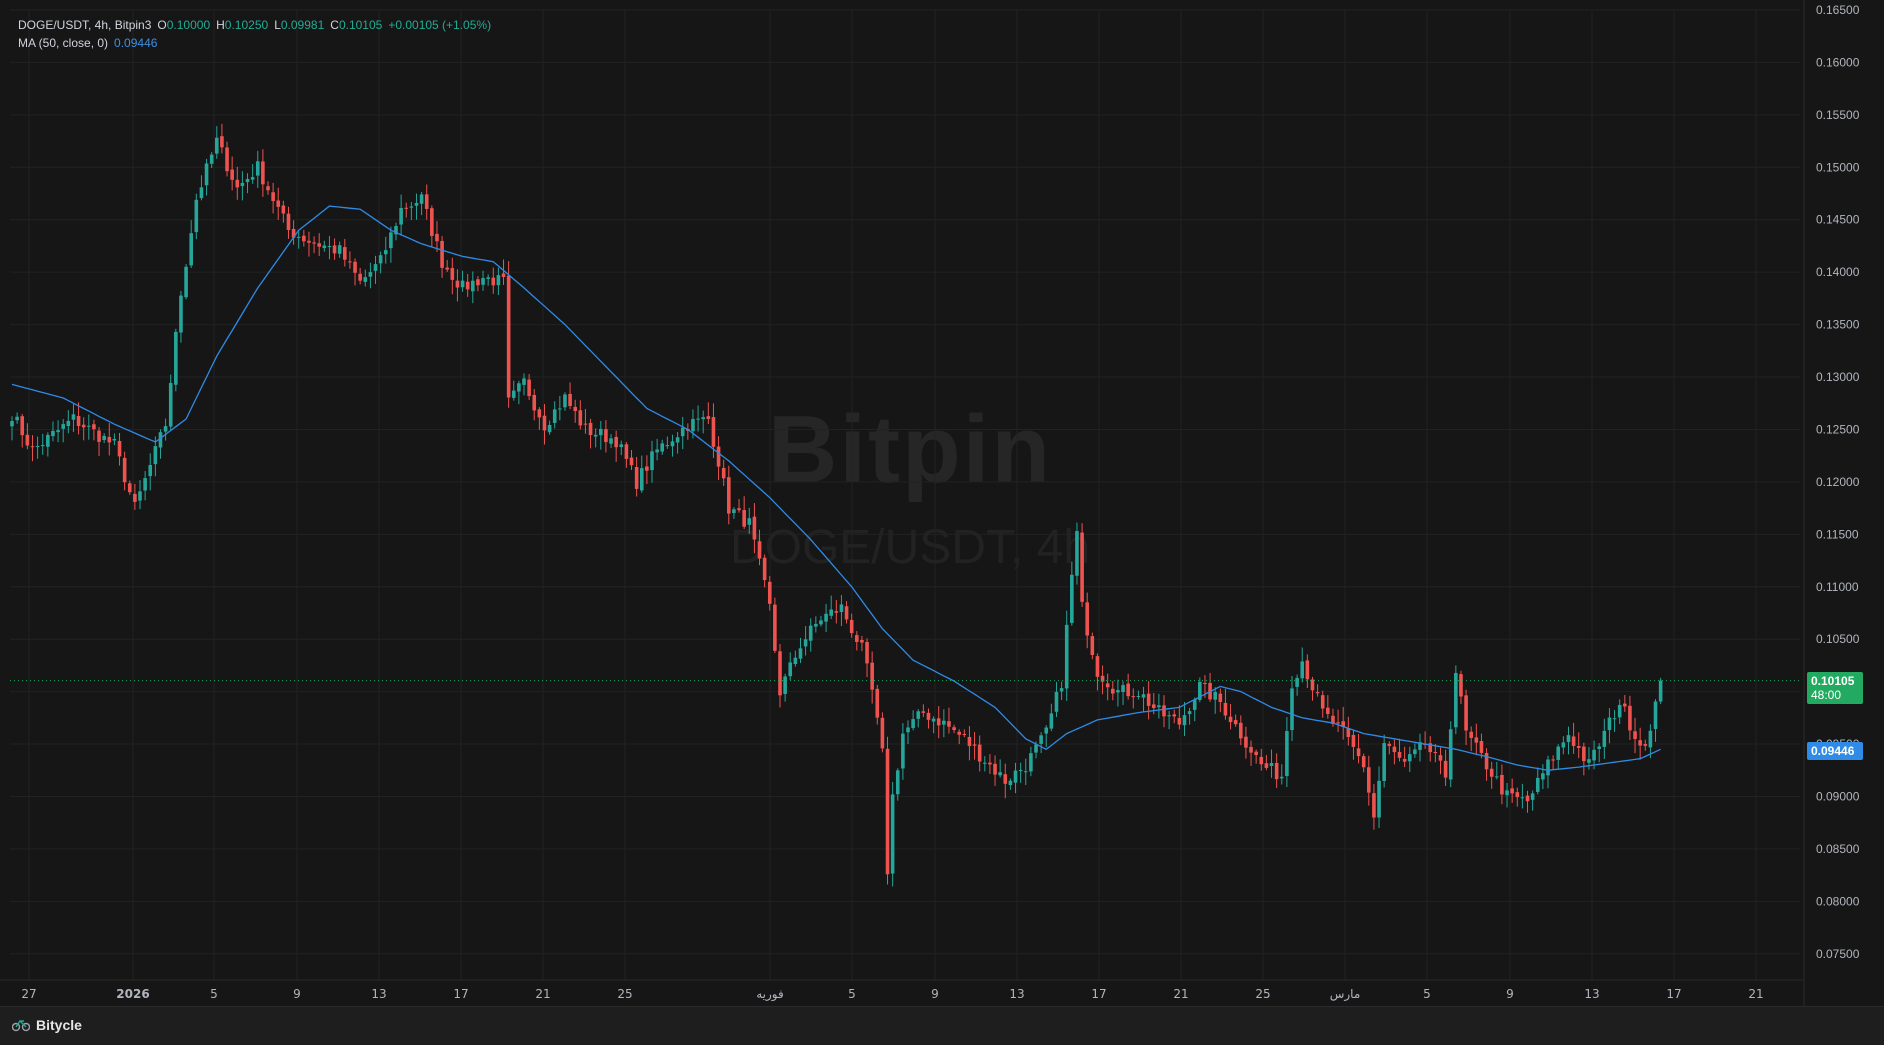 The width and height of the screenshot is (1884, 1045). Describe the element at coordinates (1838, 220) in the screenshot. I see `y-tick-label: 0.14500` at that location.